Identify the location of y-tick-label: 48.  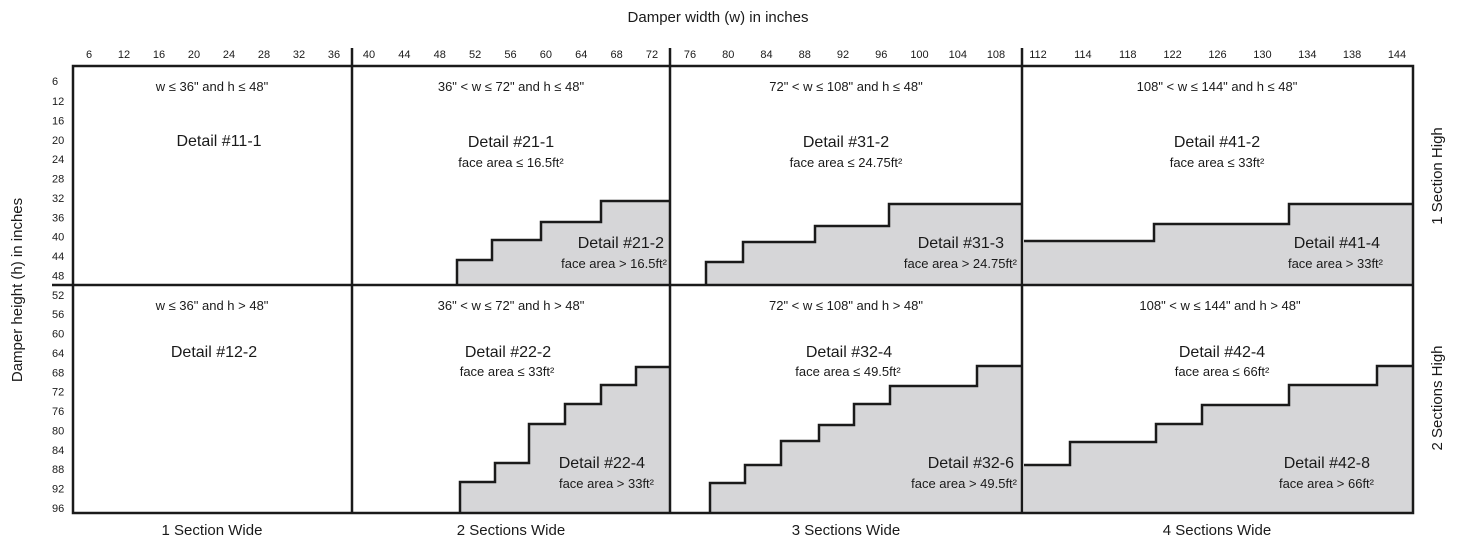
(58, 276).